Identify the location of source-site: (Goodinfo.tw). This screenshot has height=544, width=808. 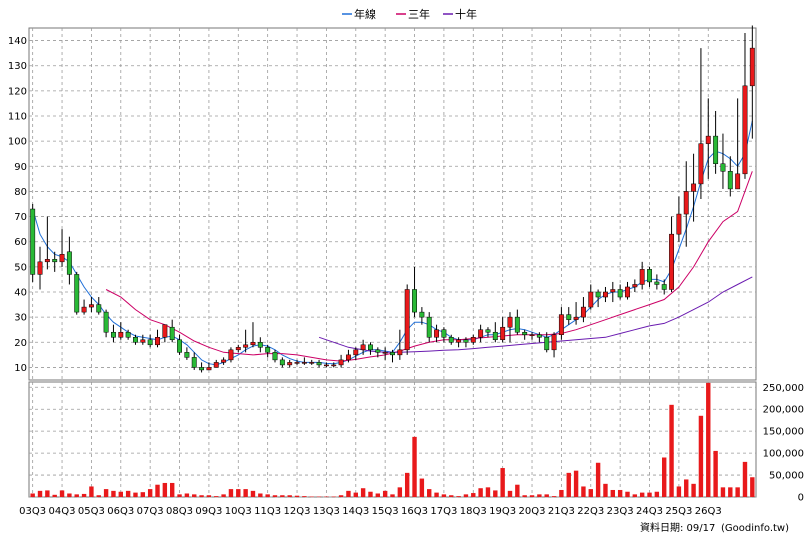
(755, 528).